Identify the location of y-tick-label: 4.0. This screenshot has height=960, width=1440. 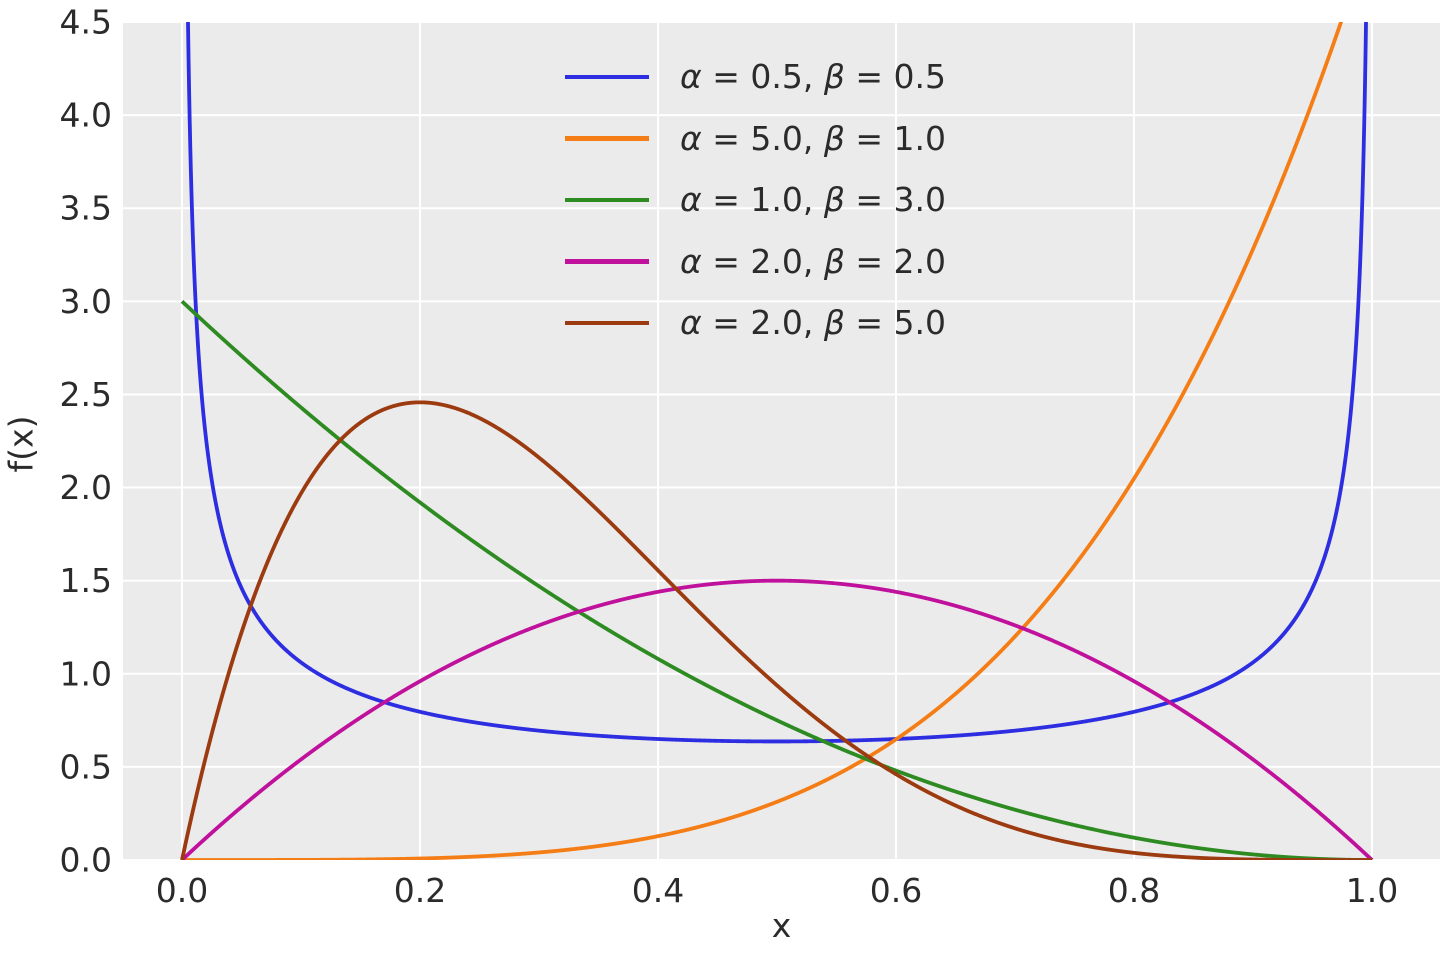
(86, 115).